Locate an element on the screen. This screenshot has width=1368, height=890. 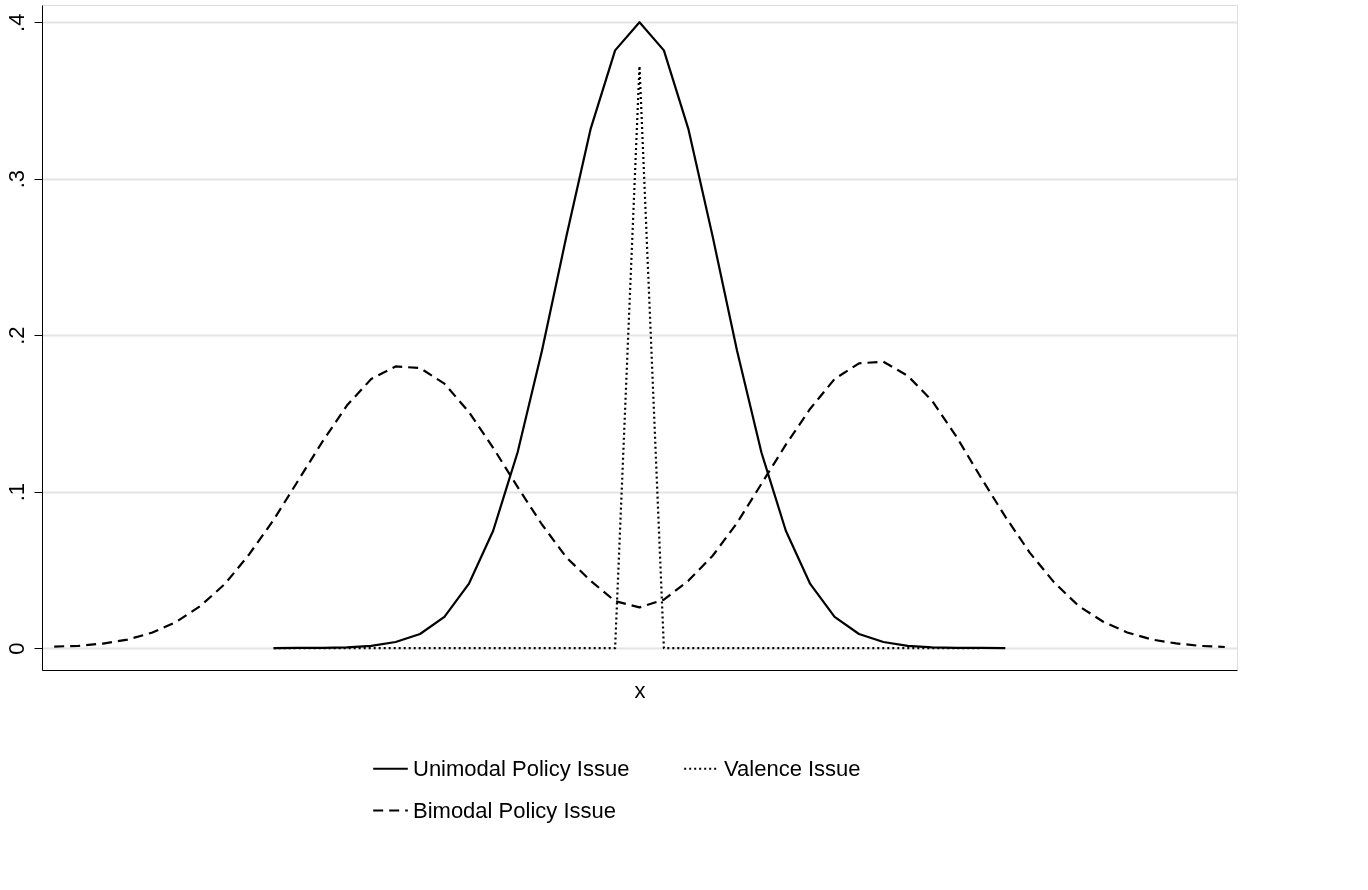
legend-label: Unimodal Policy Issue is located at coordinates (521, 768).